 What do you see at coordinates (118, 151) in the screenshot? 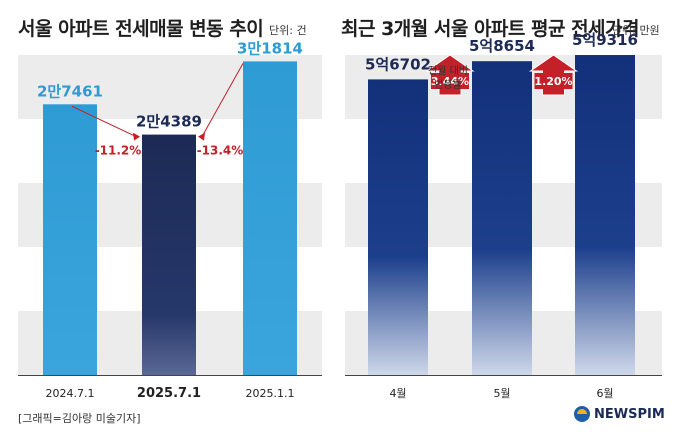
I see `change-label: -11.2%` at bounding box center [118, 151].